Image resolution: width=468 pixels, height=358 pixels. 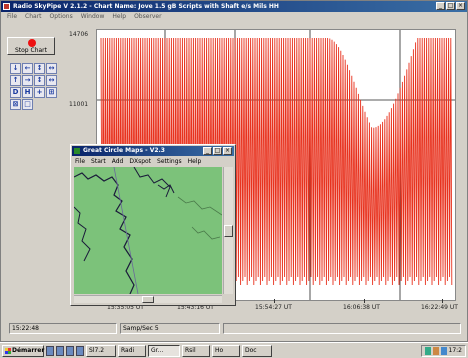 I want to click on gcm-title-bar: Great Circle Maps - V2.3, so click(x=153, y=151).